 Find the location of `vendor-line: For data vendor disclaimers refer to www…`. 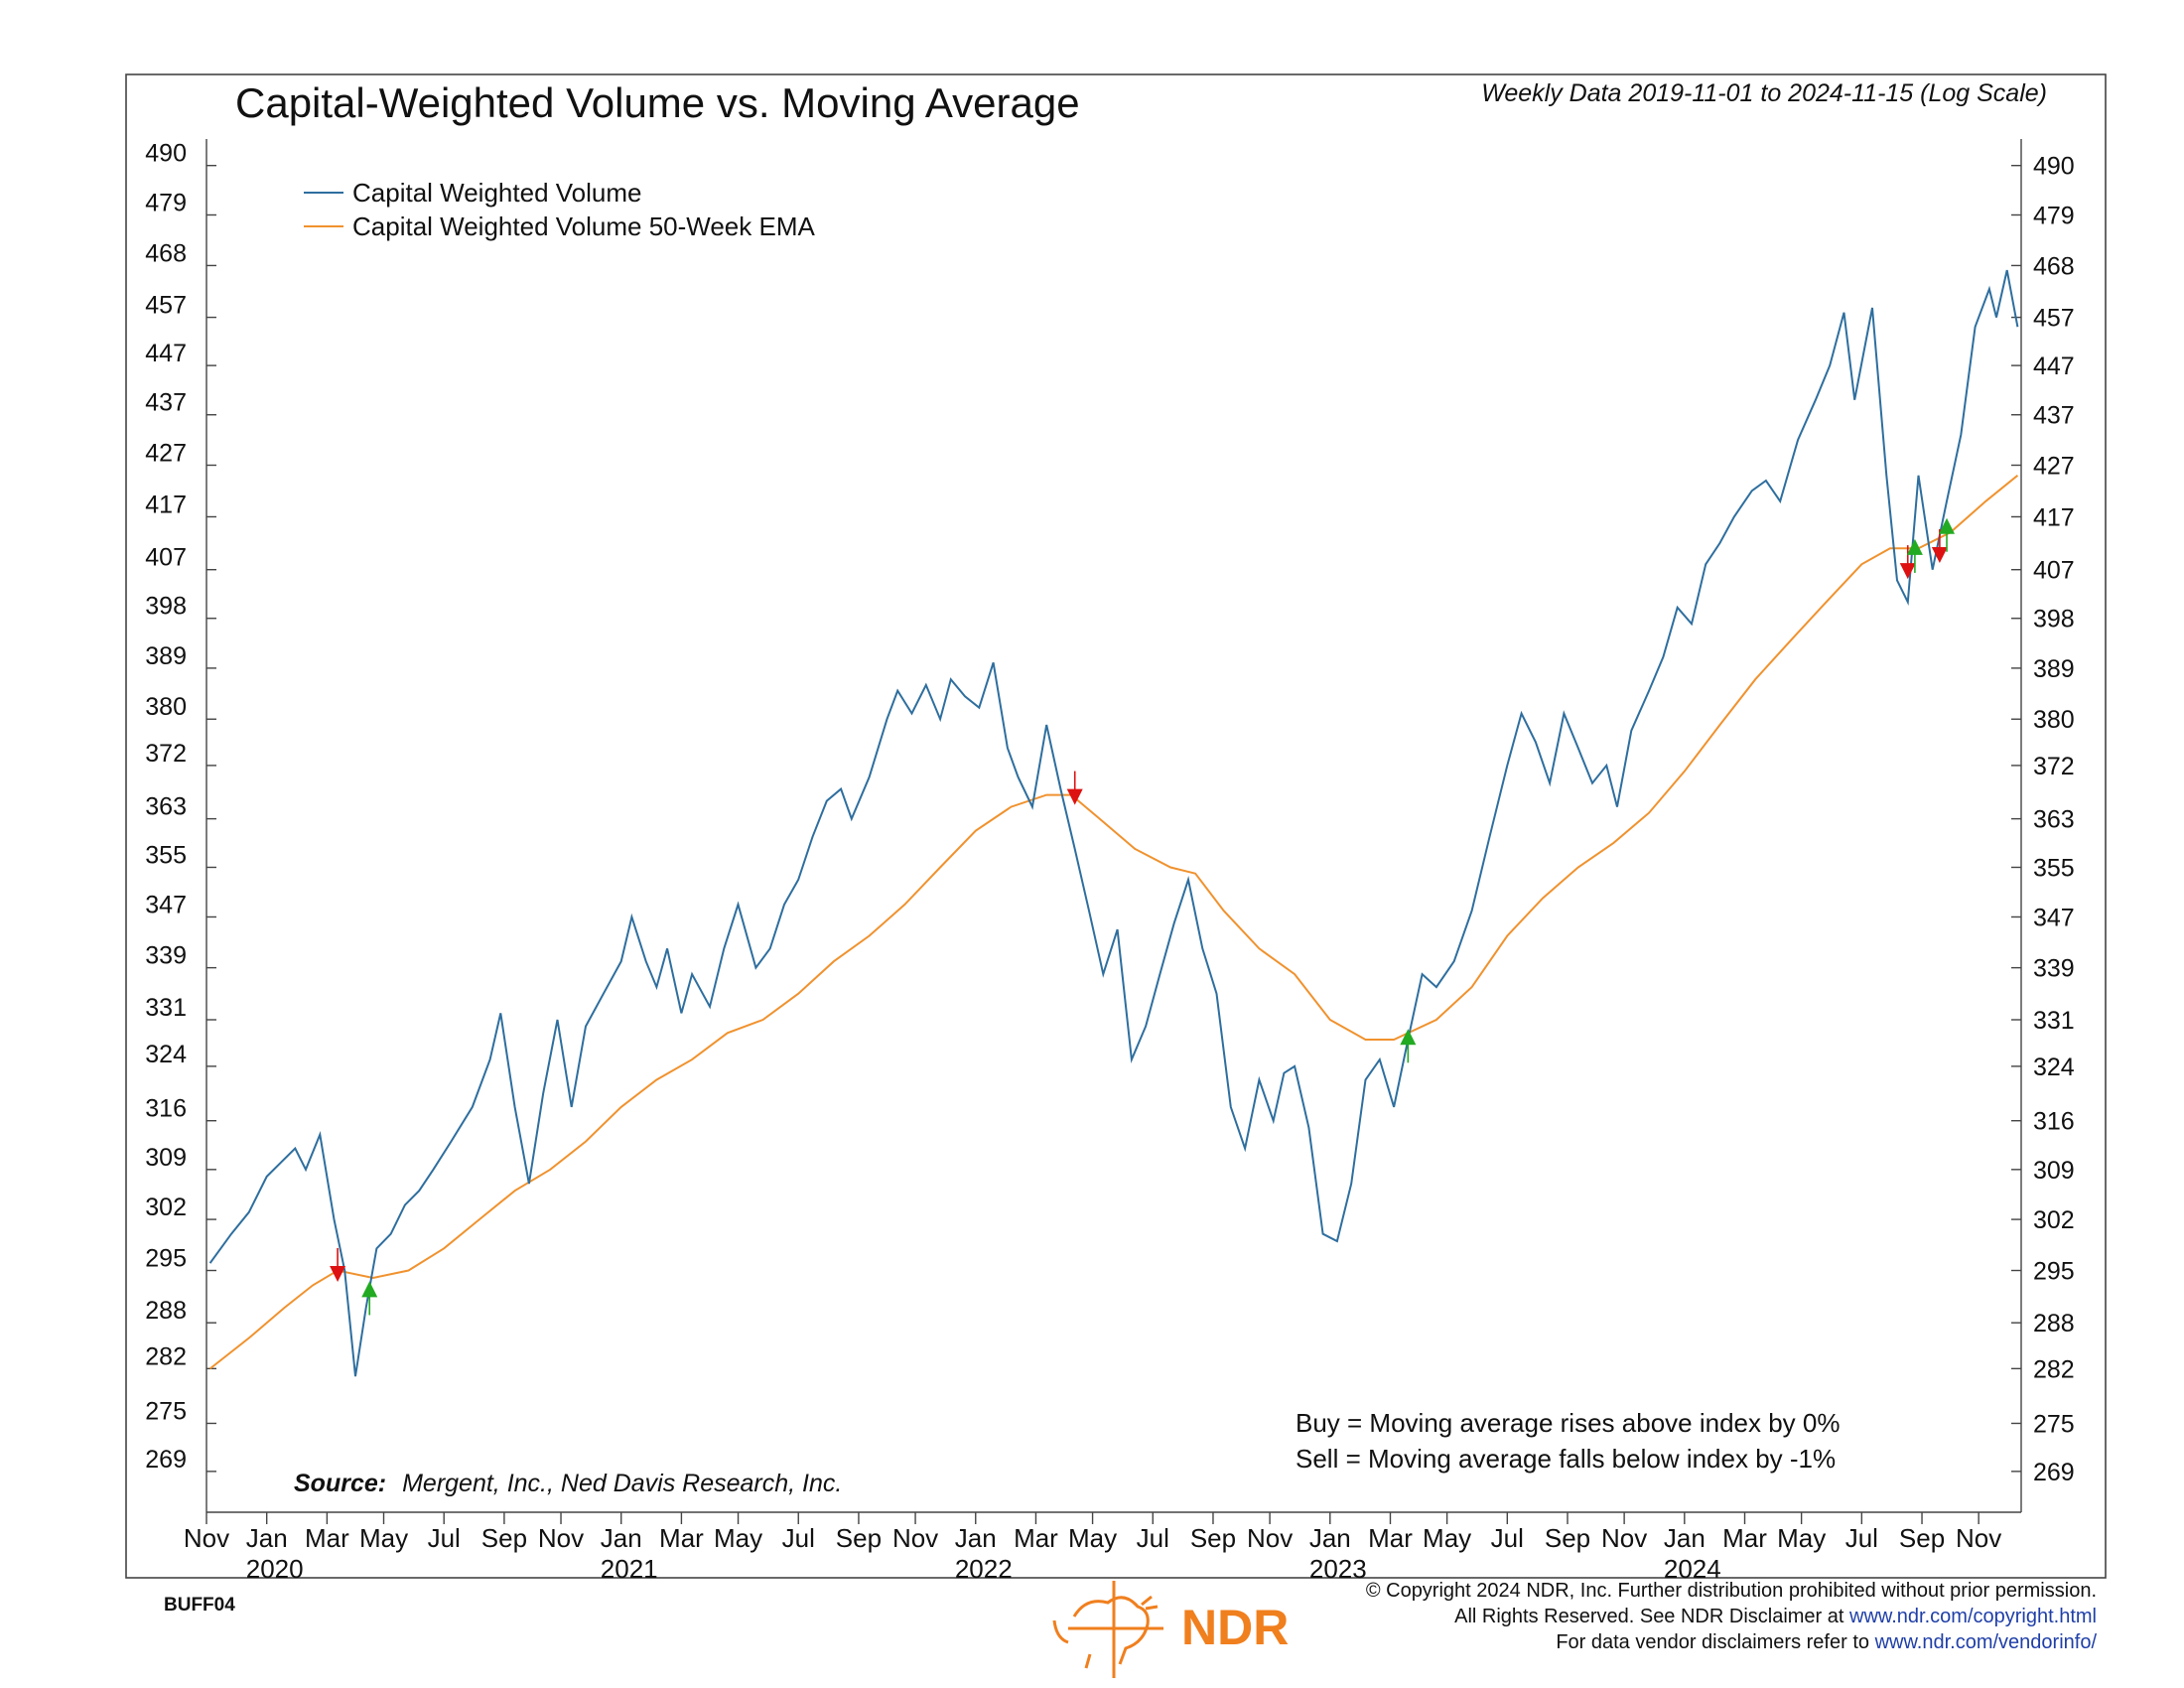

vendor-line: For data vendor disclaimers refer to www… is located at coordinates (1826, 1642).